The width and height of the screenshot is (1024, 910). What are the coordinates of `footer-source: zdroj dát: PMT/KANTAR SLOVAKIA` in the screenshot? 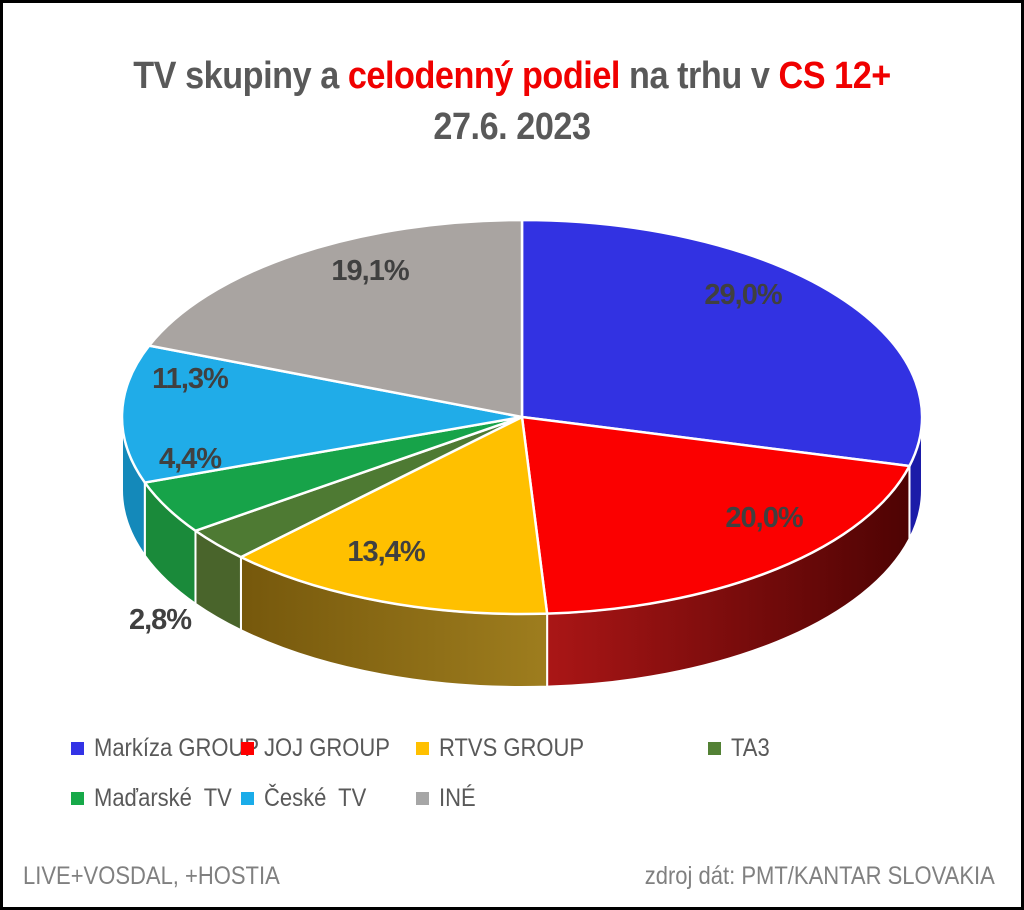 It's located at (819, 876).